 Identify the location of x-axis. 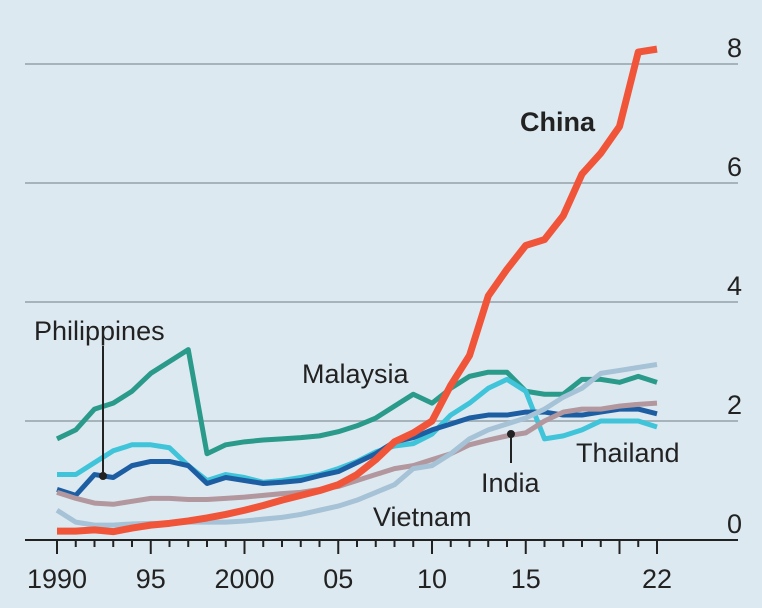
(381, 546).